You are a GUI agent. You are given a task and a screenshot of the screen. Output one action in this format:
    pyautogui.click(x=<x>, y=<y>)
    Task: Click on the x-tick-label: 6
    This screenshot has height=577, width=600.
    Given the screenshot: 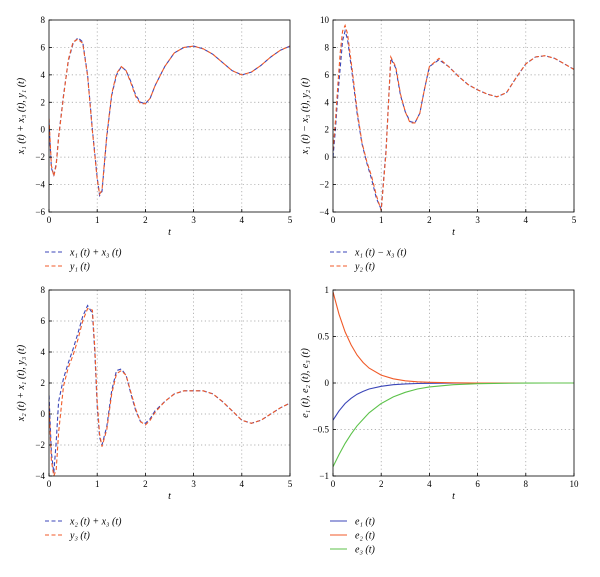 What is the action you would take?
    pyautogui.click(x=477, y=484)
    